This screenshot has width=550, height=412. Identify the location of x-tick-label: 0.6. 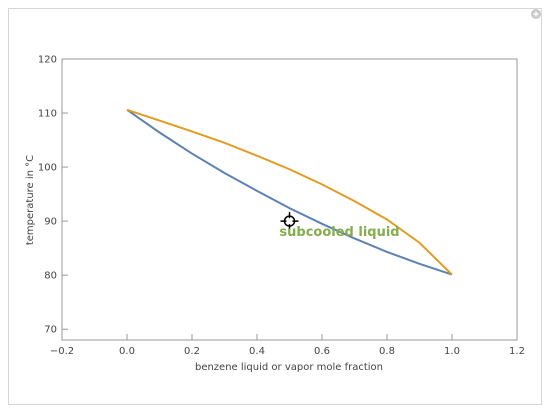
(322, 351).